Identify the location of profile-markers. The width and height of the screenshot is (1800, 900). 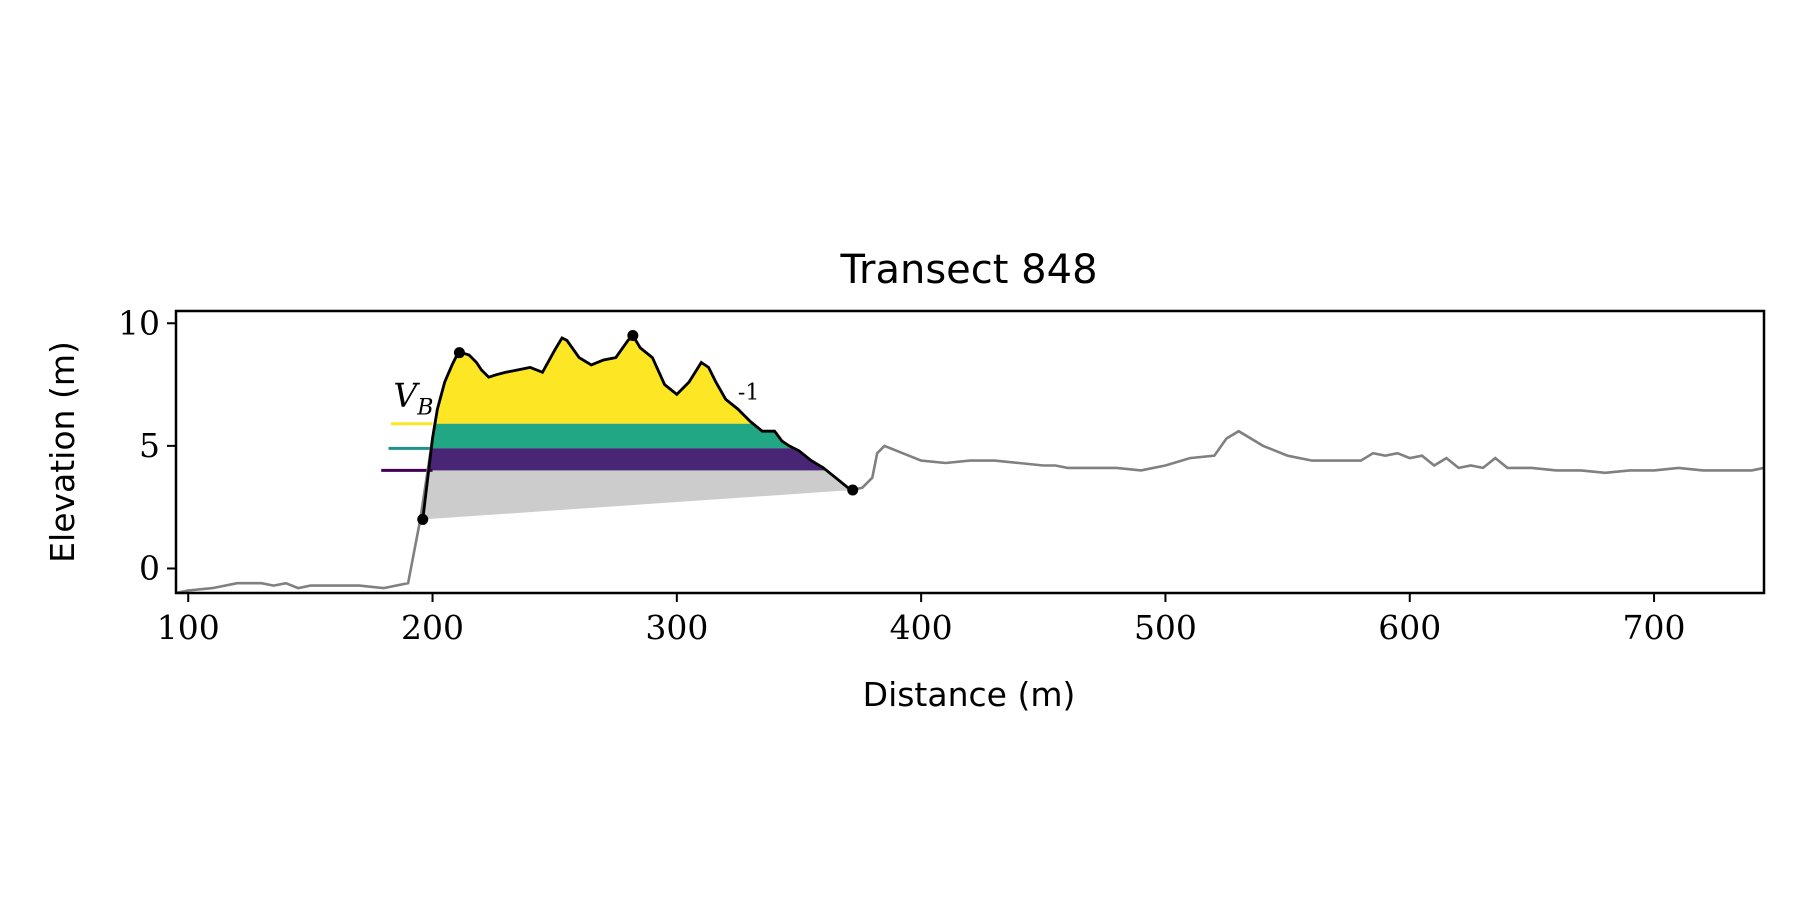
(638, 427).